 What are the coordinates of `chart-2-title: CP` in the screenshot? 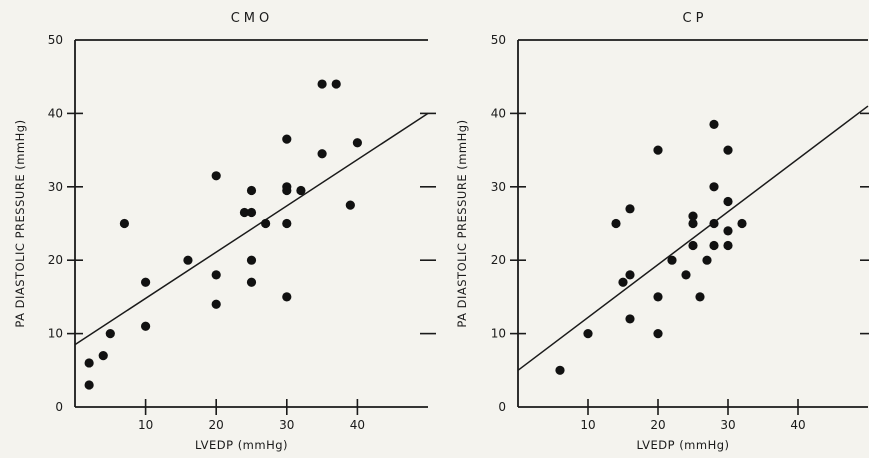 It's located at (695, 18).